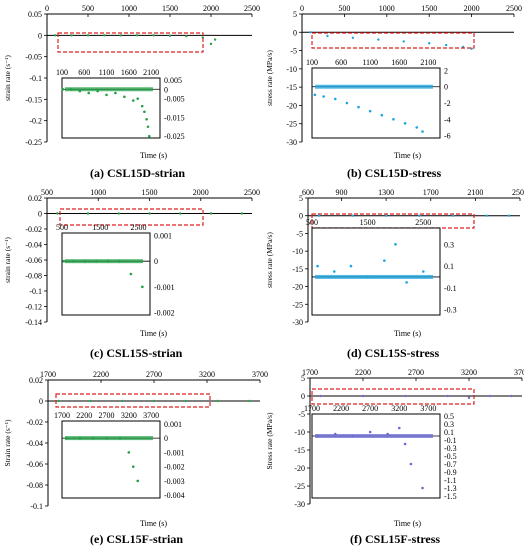 The height and width of the screenshot is (550, 524). Describe the element at coordinates (449, 266) in the screenshot. I see `inset-y-tick-label-d-1: 0.1` at that location.